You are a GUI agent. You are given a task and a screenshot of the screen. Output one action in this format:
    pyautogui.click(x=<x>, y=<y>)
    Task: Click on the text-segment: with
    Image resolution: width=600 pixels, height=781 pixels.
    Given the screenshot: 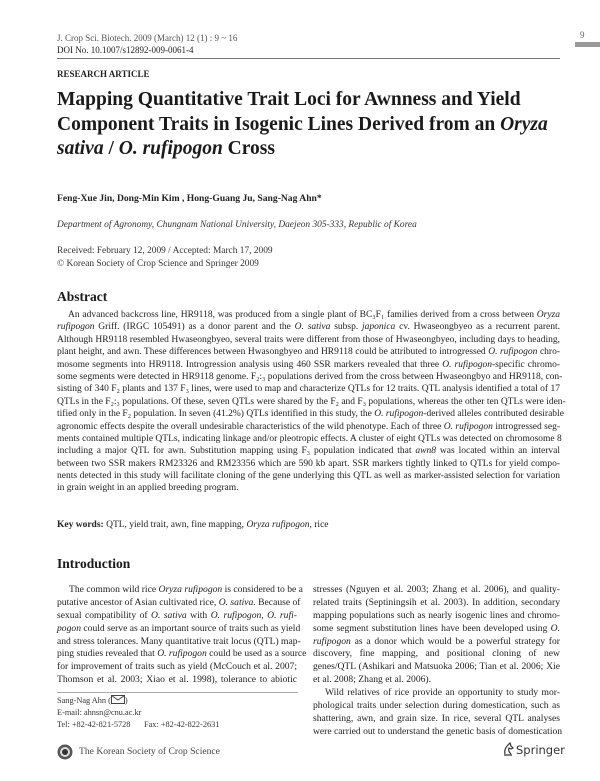 What is the action you would take?
    pyautogui.click(x=198, y=615)
    